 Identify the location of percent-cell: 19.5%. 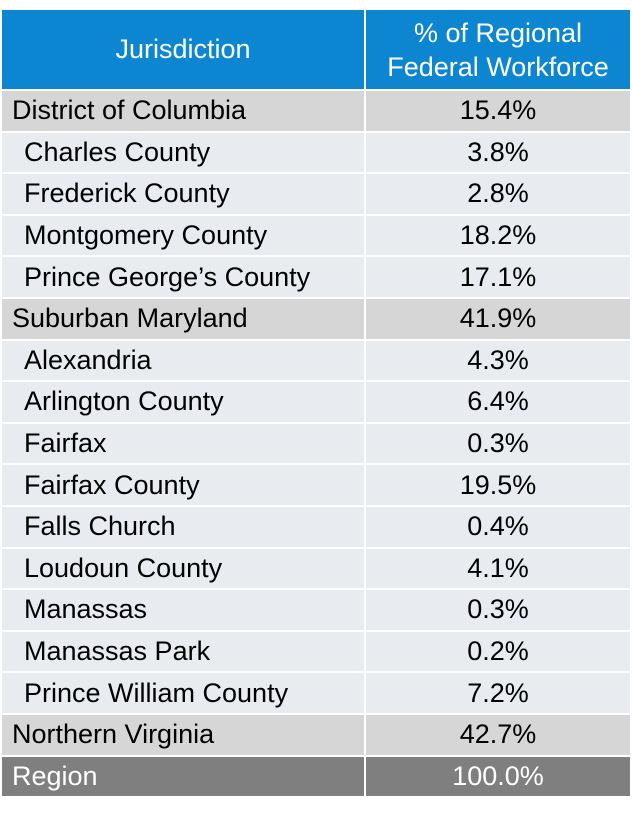
(498, 484).